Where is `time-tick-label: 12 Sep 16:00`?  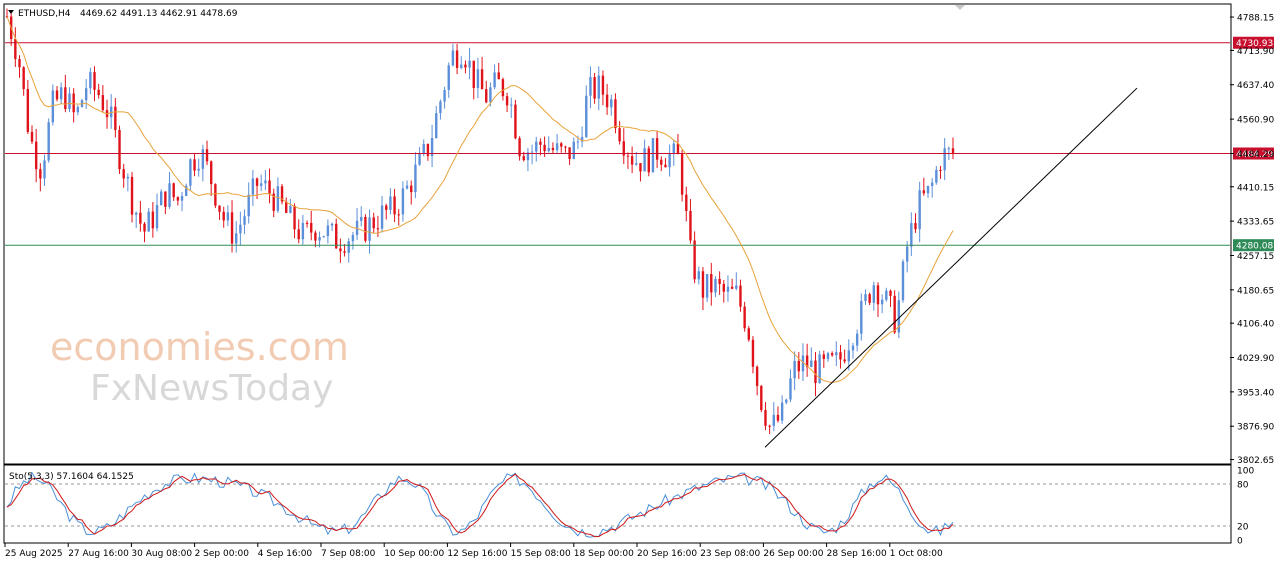 time-tick-label: 12 Sep 16:00 is located at coordinates (477, 554).